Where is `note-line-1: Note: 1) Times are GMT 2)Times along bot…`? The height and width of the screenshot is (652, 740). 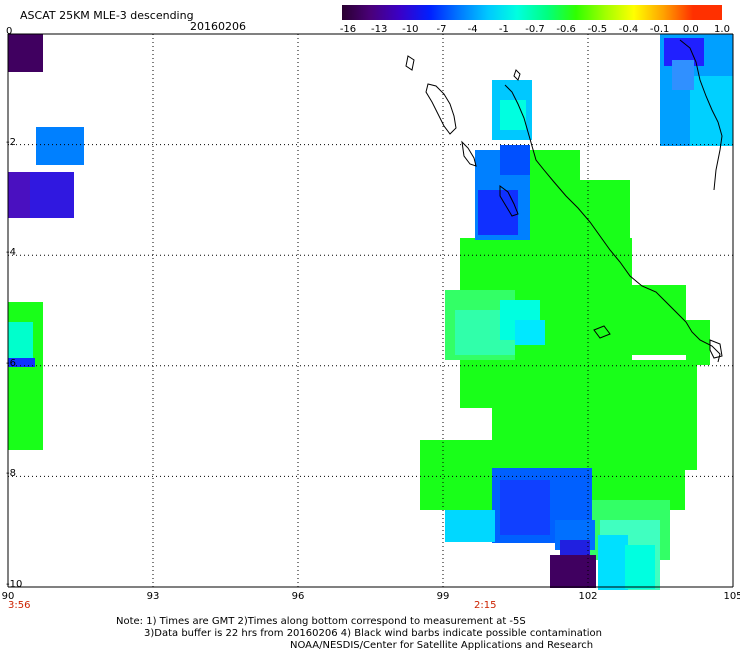 note-line-1: Note: 1) Times are GMT 2)Times along bot… is located at coordinates (321, 621).